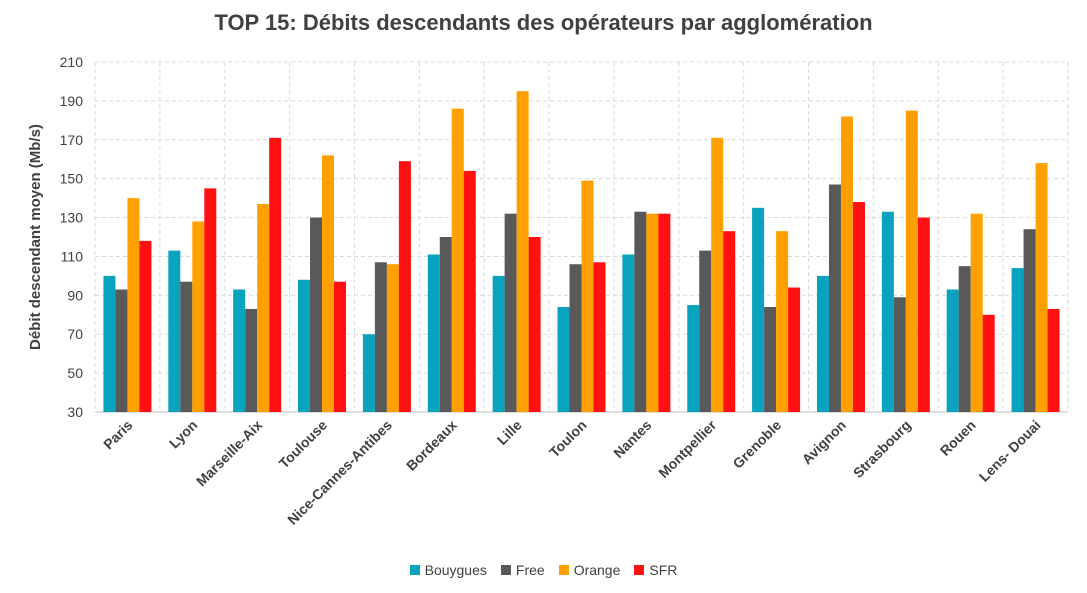  Describe the element at coordinates (563, 570) in the screenshot. I see `legend-swatch-orange` at that location.